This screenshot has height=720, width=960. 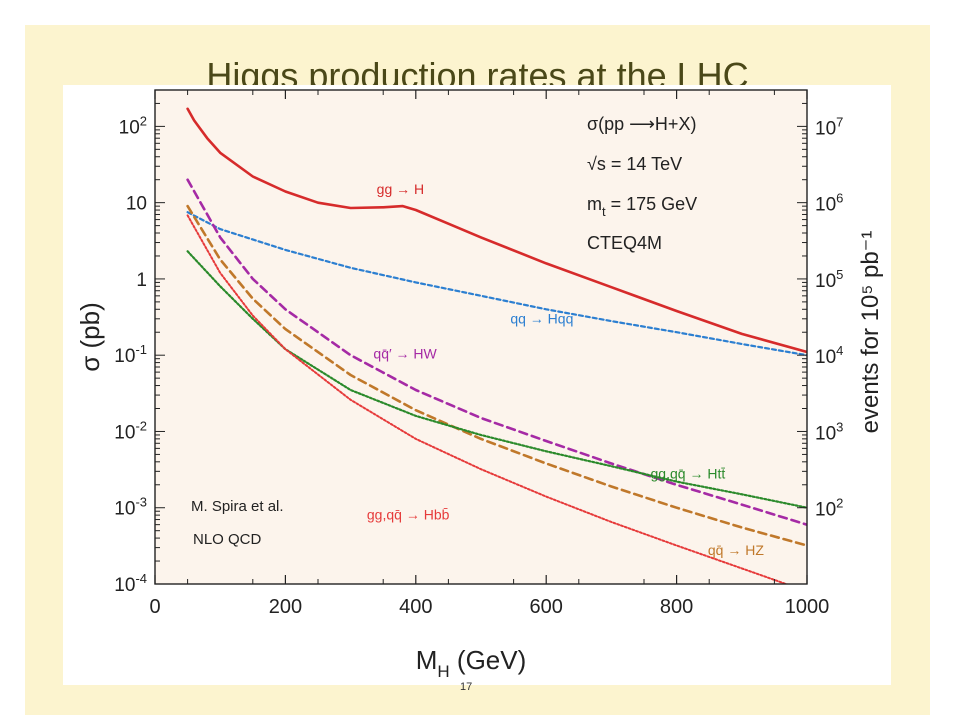 What do you see at coordinates (130, 354) in the screenshot?
I see `y-tick-label-left: 10⁻¹` at bounding box center [130, 354].